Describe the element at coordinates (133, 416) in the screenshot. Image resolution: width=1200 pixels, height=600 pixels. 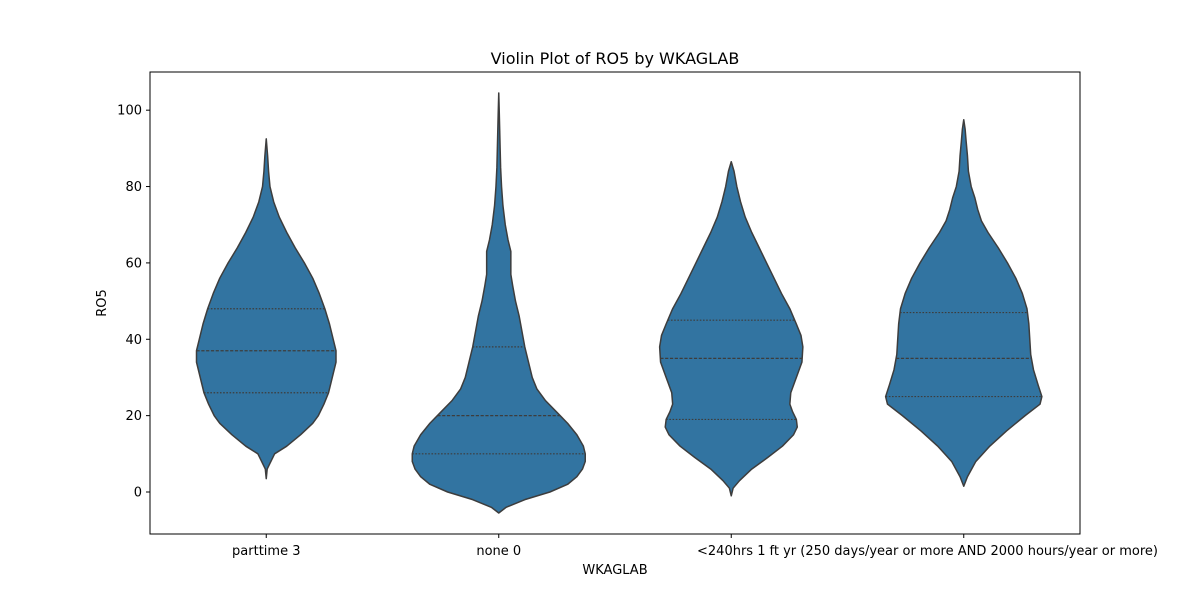
I see `y-tick-label: 20` at that location.